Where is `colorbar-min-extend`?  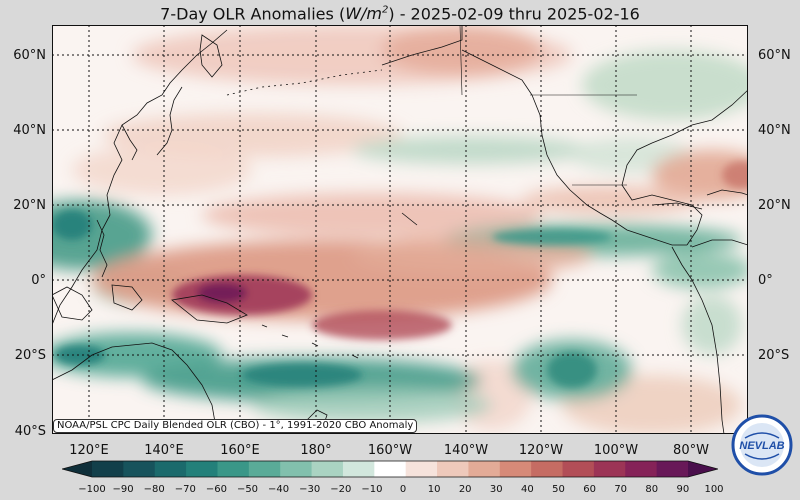 colorbar-min-extend is located at coordinates (77, 469).